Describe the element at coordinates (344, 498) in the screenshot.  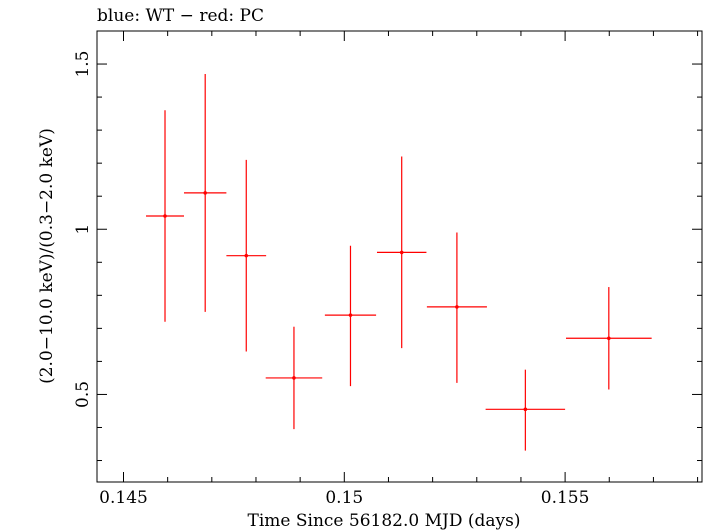
I see `x-tick-label: 0.15` at that location.